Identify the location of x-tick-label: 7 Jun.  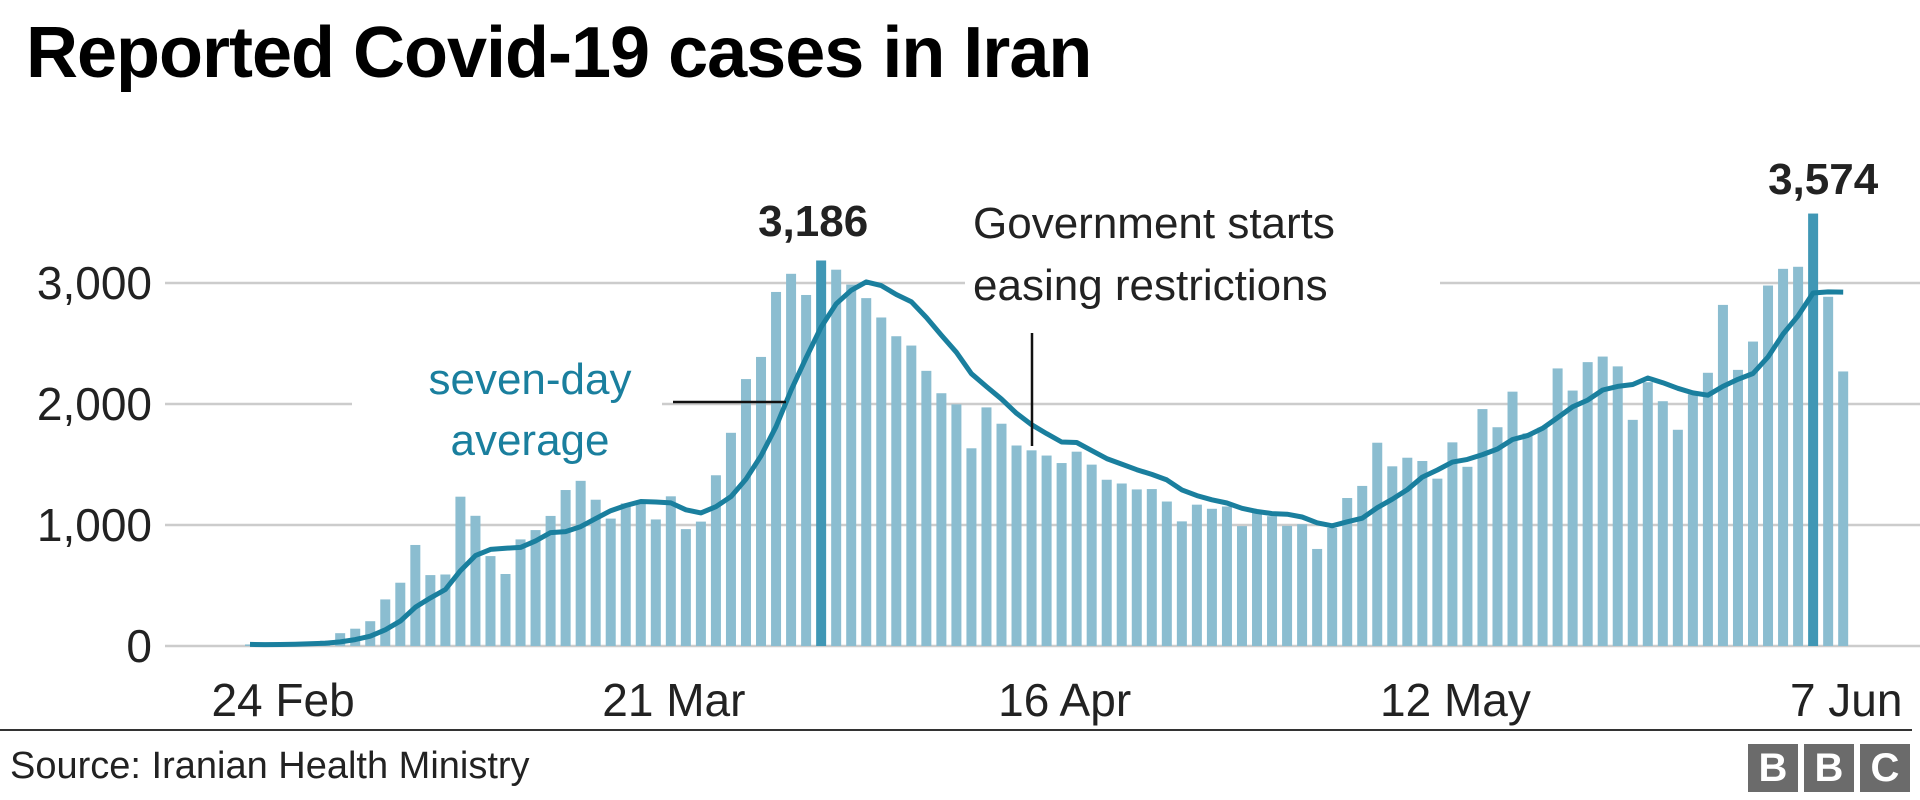
(1846, 700).